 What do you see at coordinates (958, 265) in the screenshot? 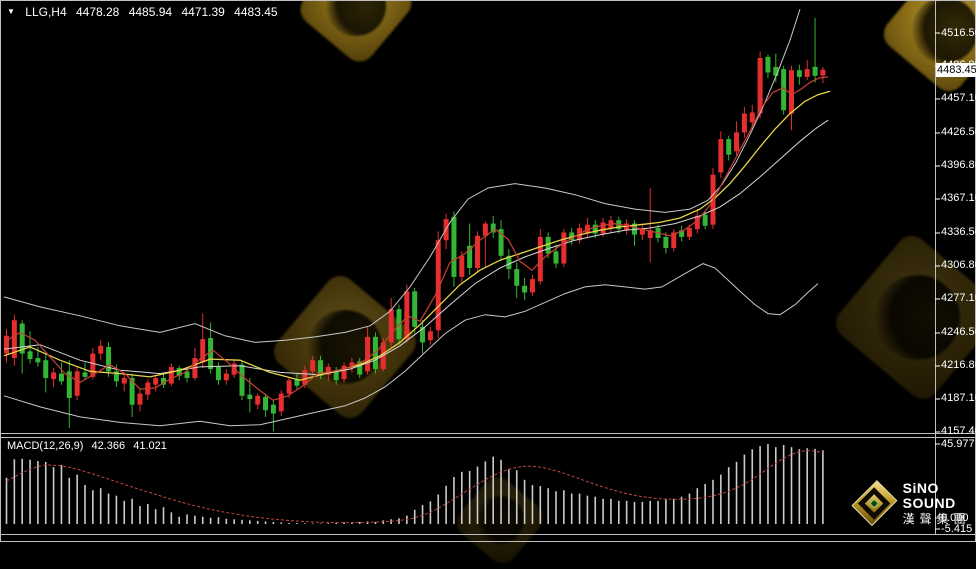
I see `price-tick-label: 4306.80` at bounding box center [958, 265].